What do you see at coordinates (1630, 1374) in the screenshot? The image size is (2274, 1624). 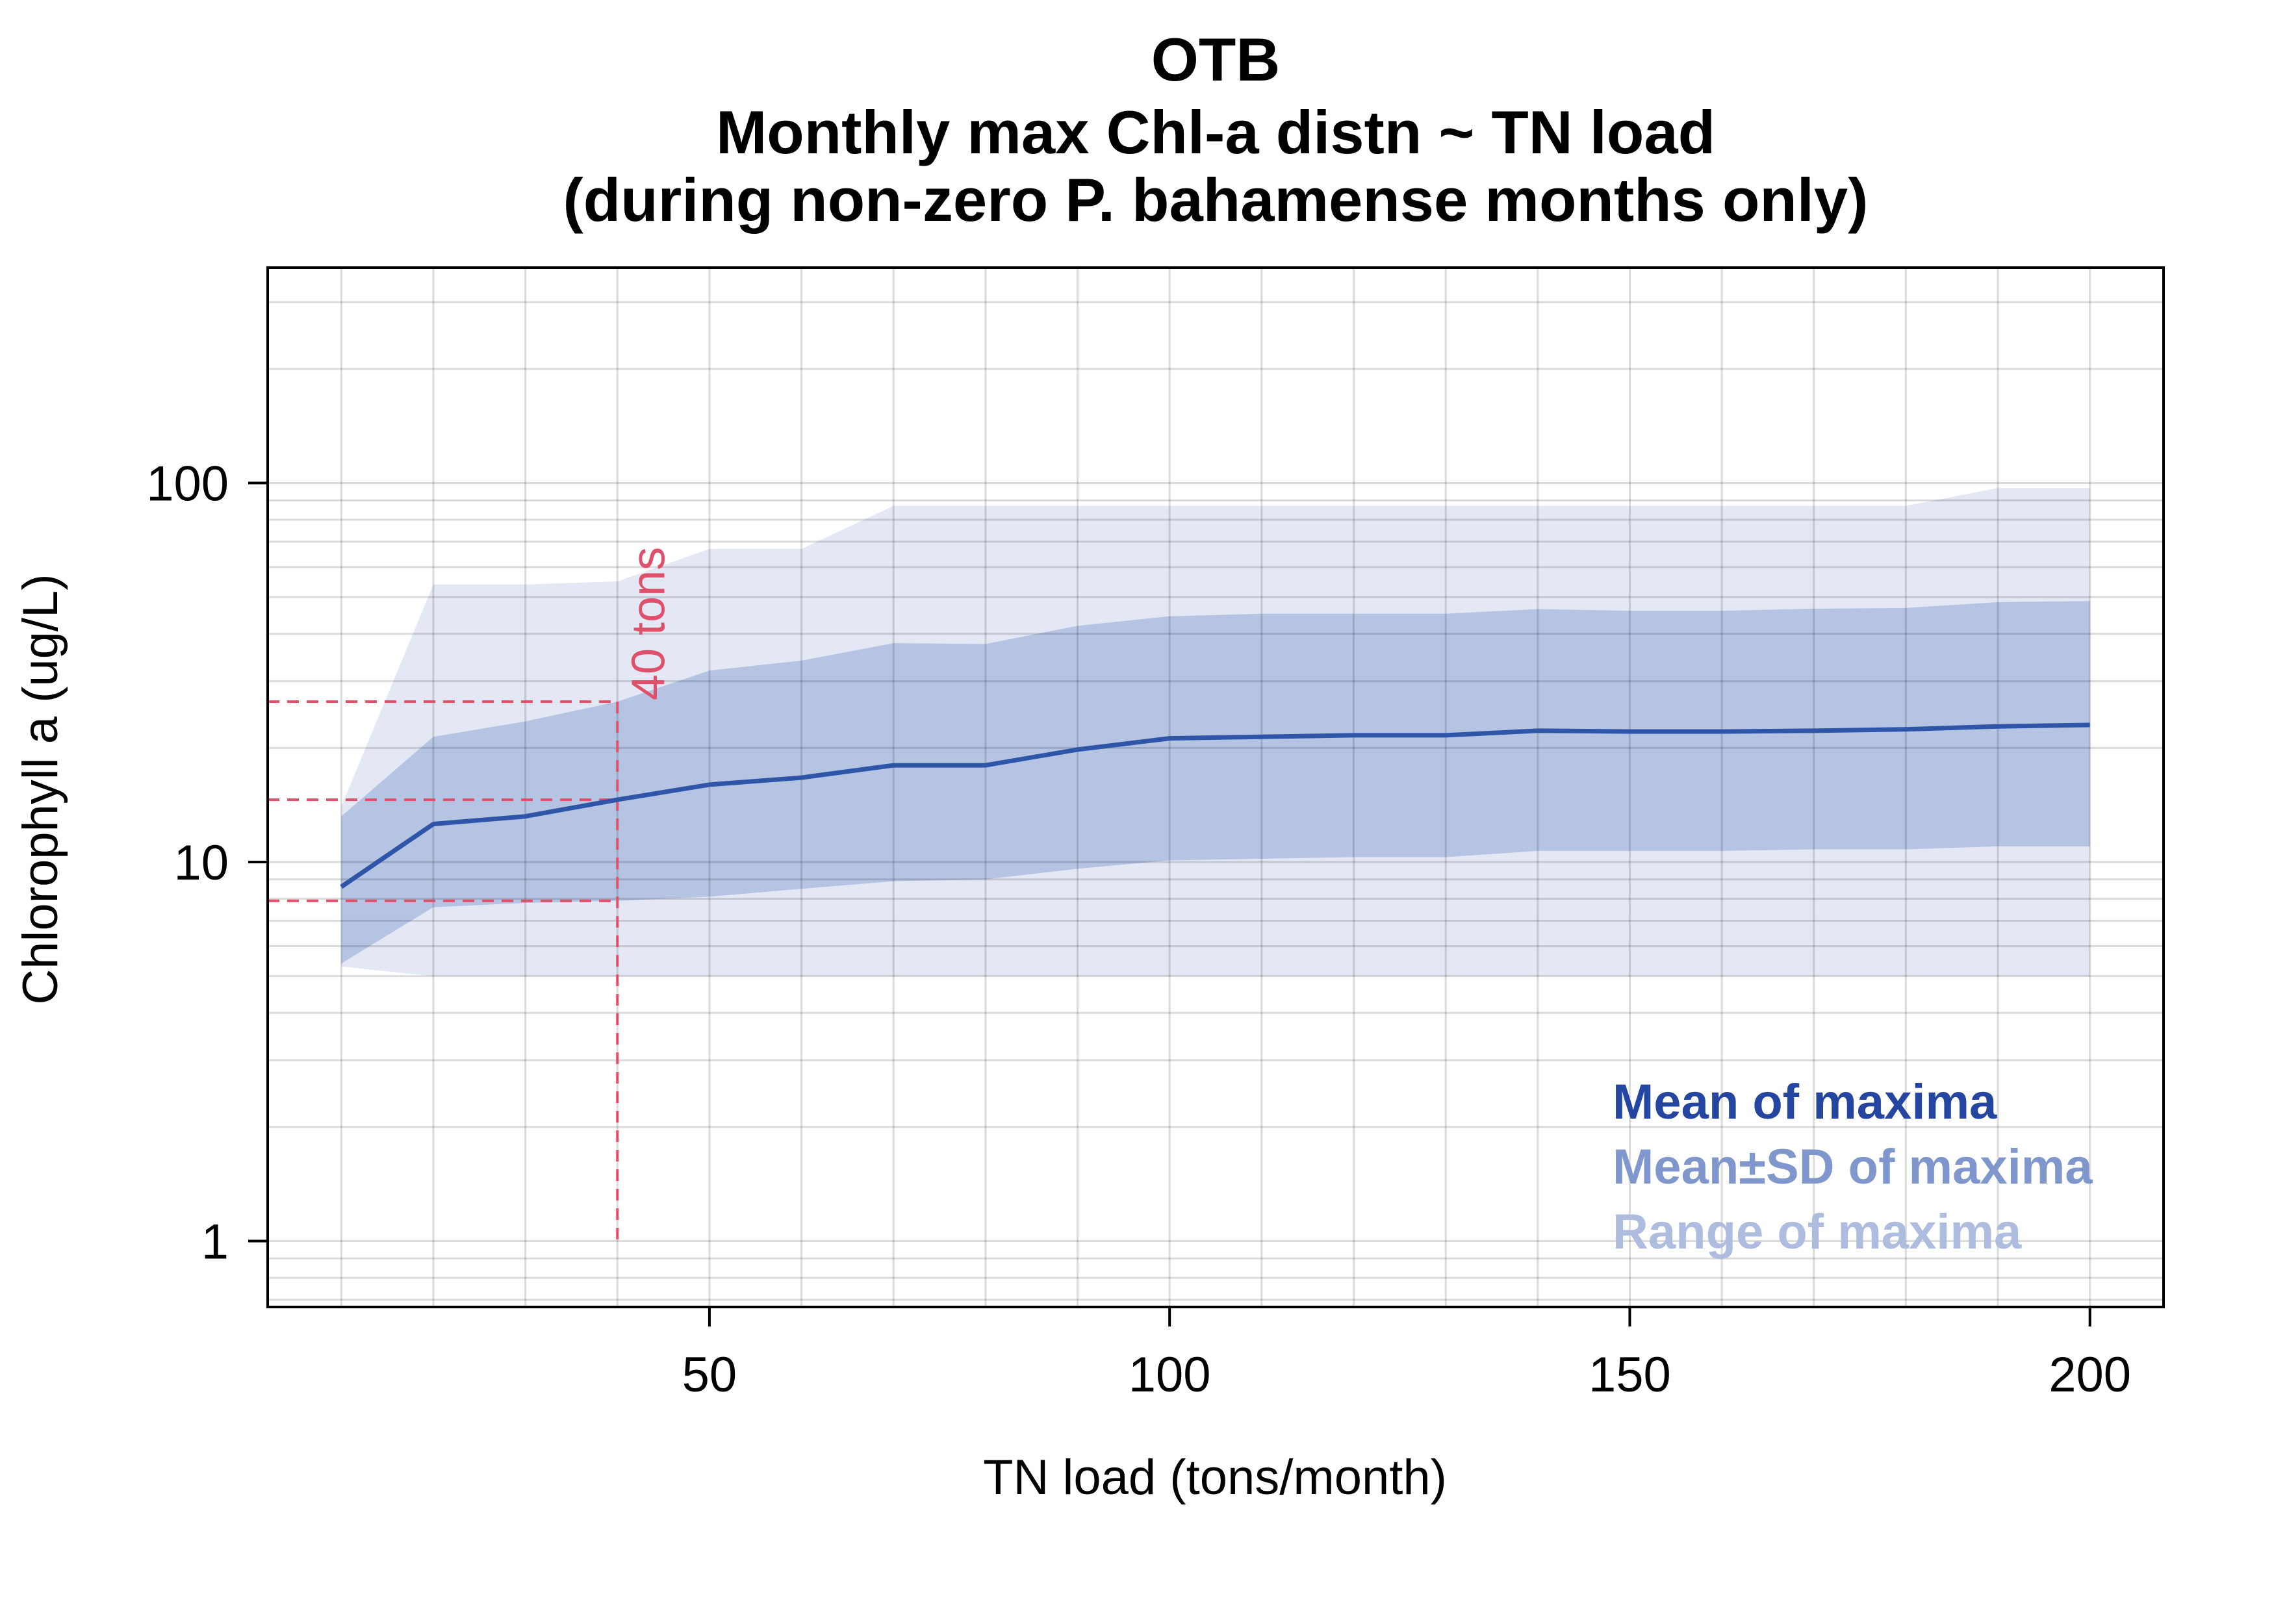 I see `x-tick-label: 150` at bounding box center [1630, 1374].